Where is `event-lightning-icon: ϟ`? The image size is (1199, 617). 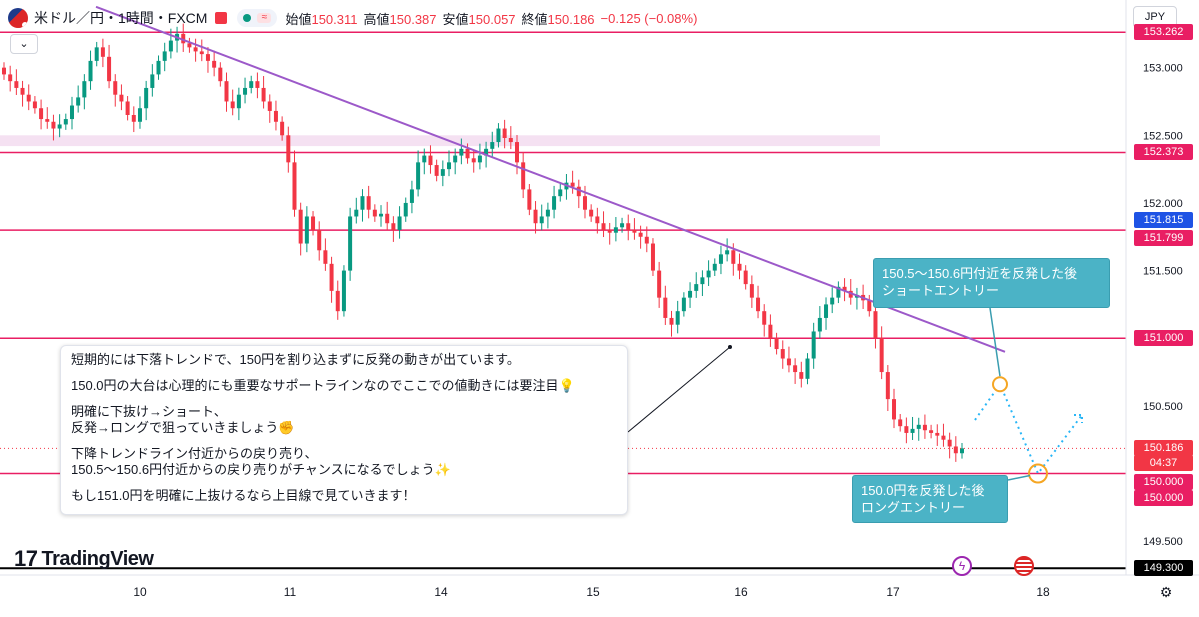
event-lightning-icon: ϟ is located at coordinates (962, 566).